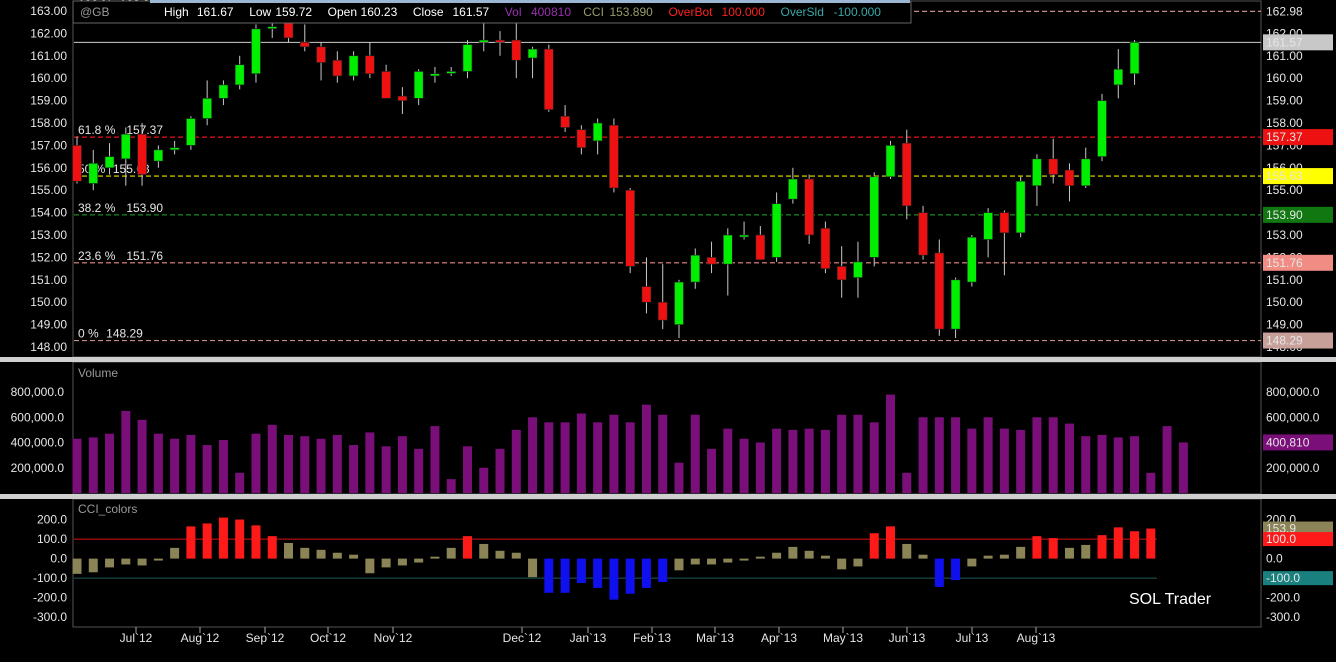 The height and width of the screenshot is (662, 1336). I want to click on cci-tick-left: 0.0, so click(58, 559).